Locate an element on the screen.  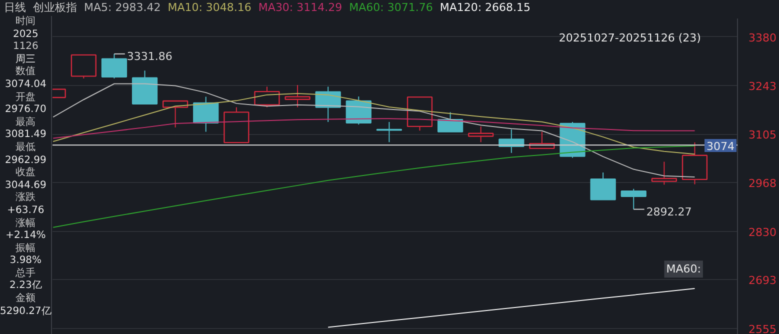
y-tick-label: 2830 is located at coordinates (762, 232).